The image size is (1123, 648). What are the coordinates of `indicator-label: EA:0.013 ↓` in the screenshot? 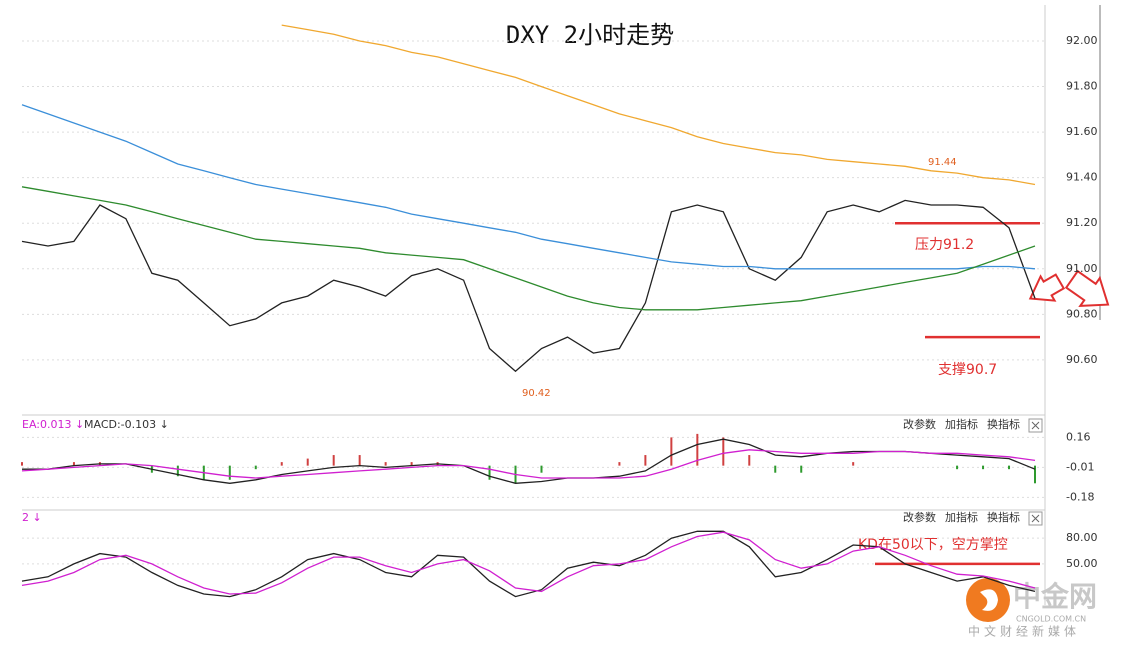 It's located at (53, 424).